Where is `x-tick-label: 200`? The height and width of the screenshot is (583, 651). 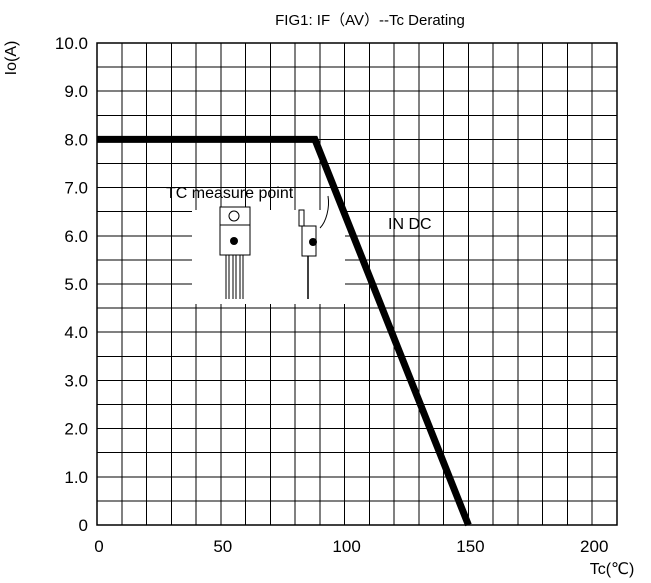
x-tick-label: 200 is located at coordinates (594, 546).